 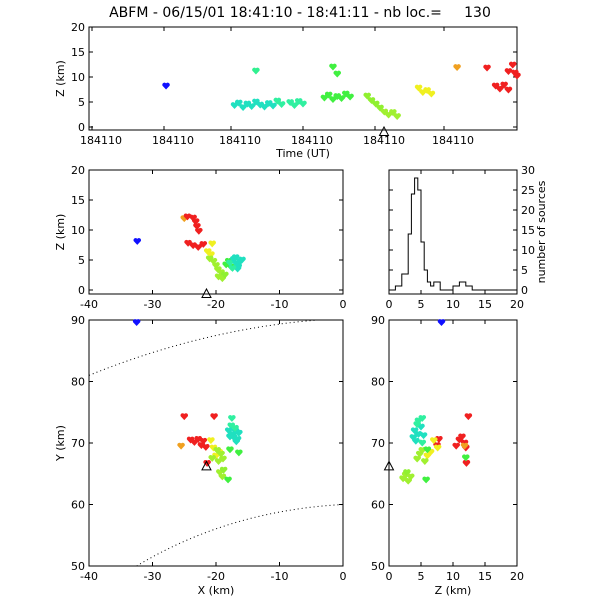 What do you see at coordinates (78, 443) in the screenshot?
I see `y-tick-label: 70` at bounding box center [78, 443].